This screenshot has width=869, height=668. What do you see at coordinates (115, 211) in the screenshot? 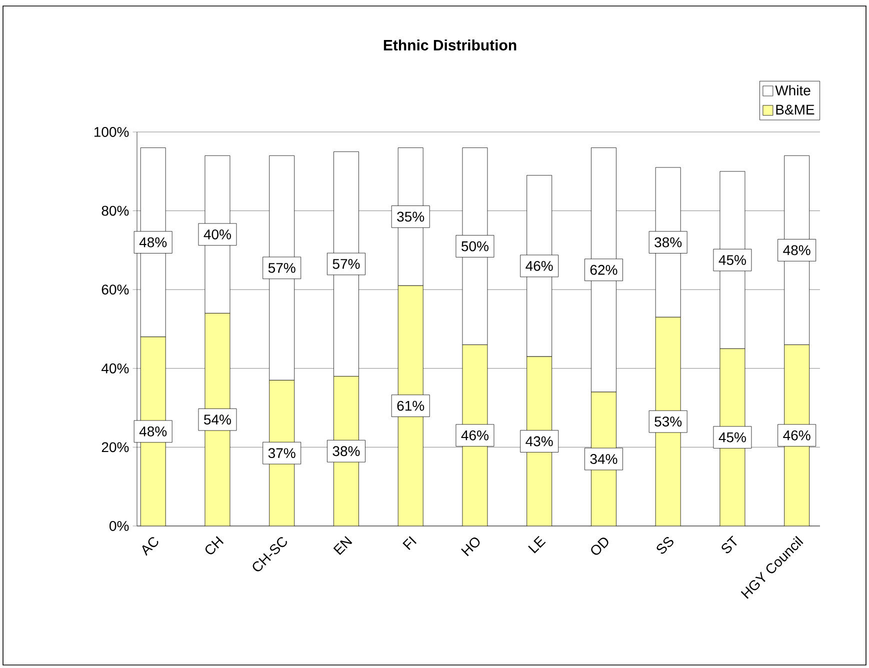
I see `y-tick-label: 80%` at bounding box center [115, 211].